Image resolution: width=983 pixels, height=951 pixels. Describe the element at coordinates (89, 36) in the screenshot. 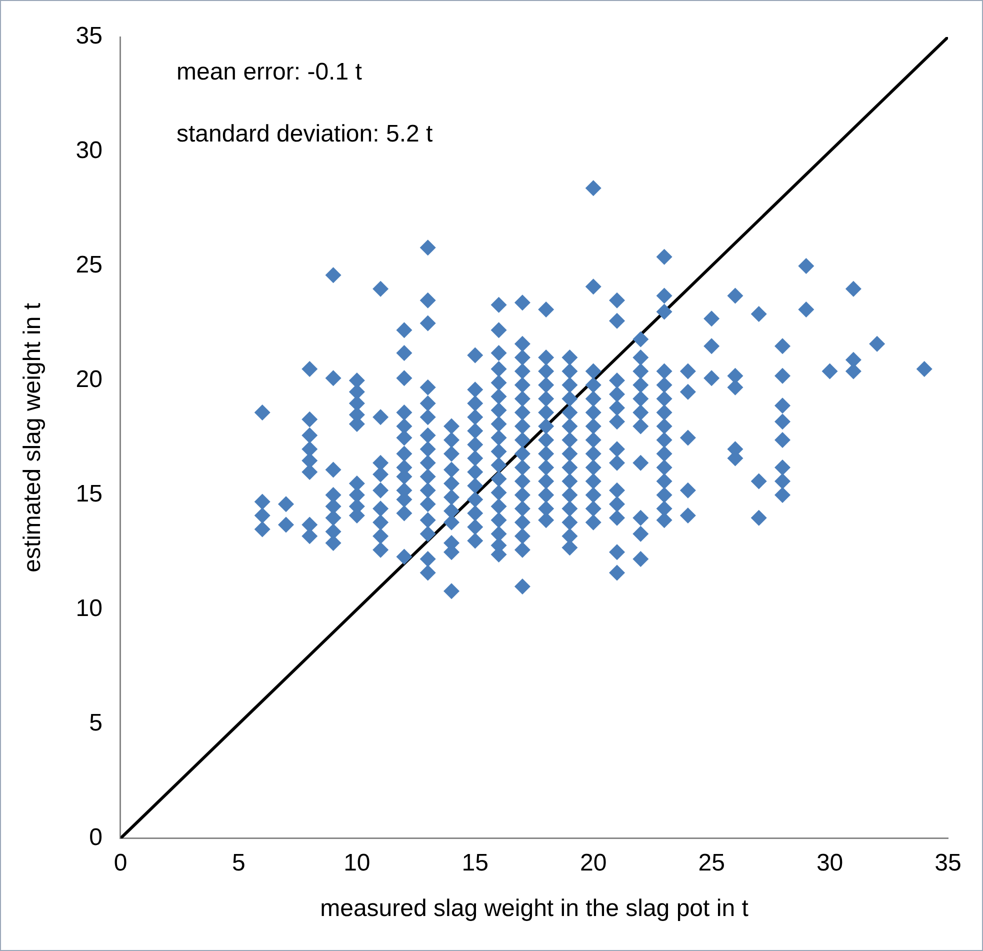

I see `y-tick-label: 35` at that location.